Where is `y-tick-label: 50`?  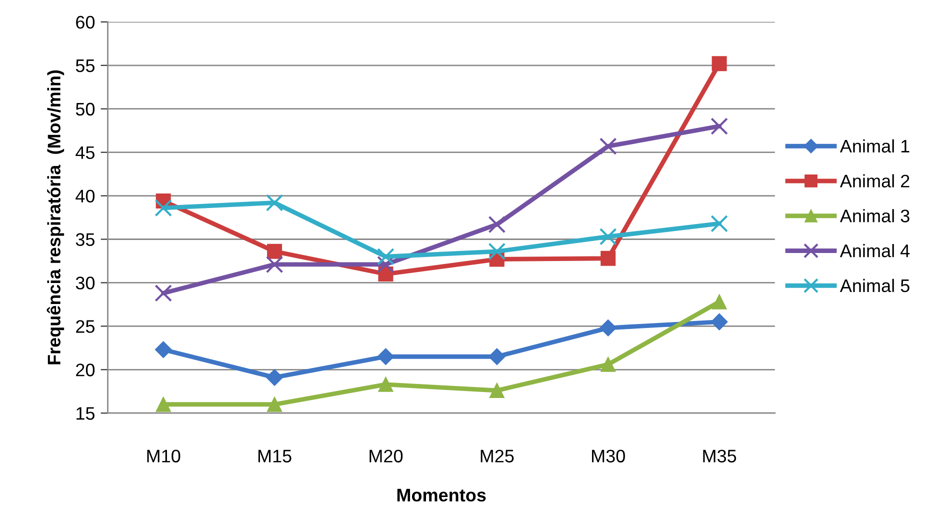
y-tick-label: 50 is located at coordinates (85, 109).